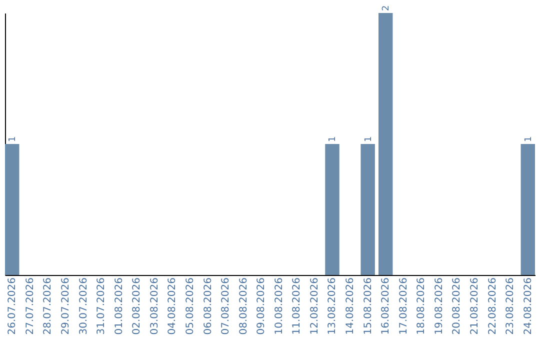 Image resolution: width=540 pixels, height=340 pixels. I want to click on x-tick-label: 30.07.2026, so click(84, 306).